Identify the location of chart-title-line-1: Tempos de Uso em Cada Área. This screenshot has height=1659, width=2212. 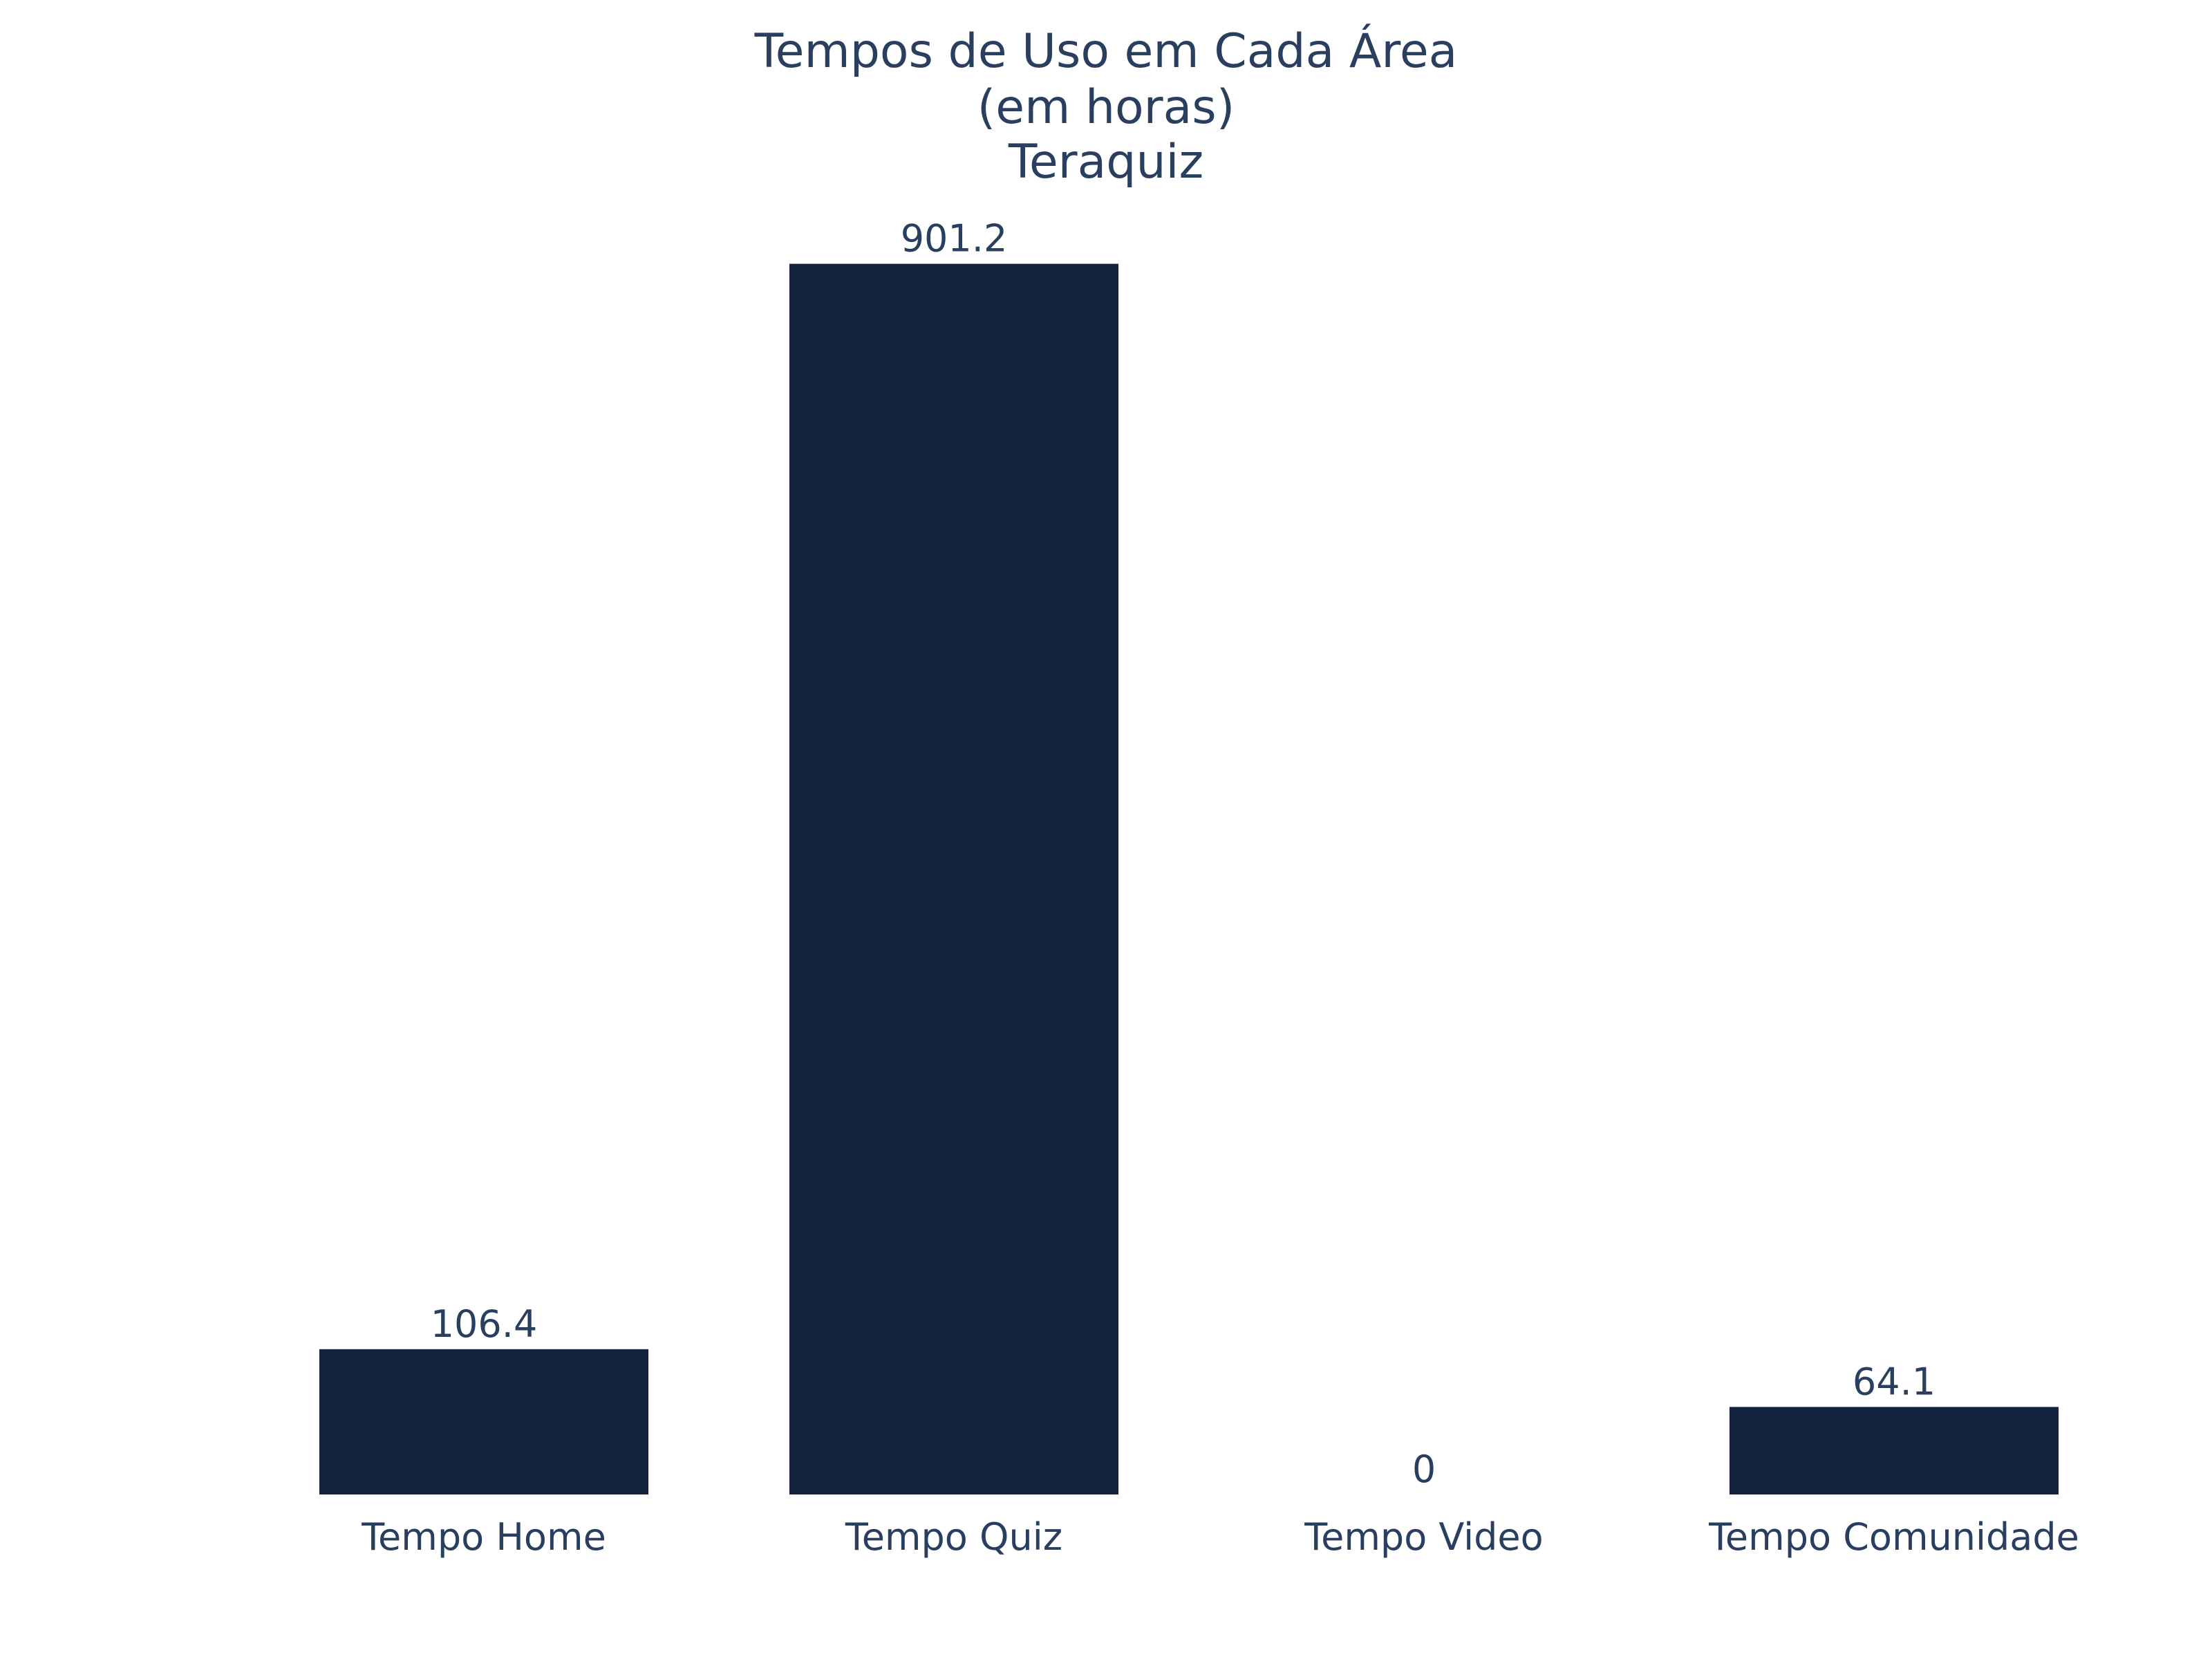
(1106, 51).